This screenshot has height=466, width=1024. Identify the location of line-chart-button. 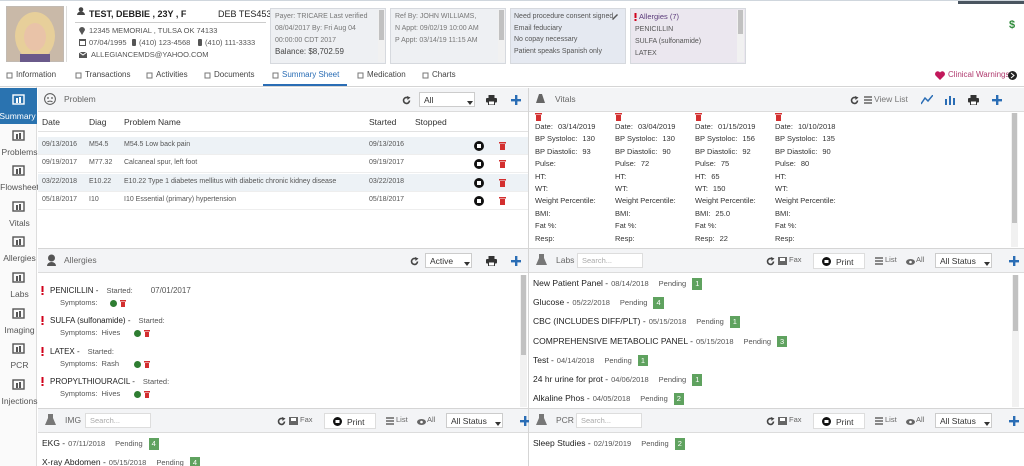
(927, 99).